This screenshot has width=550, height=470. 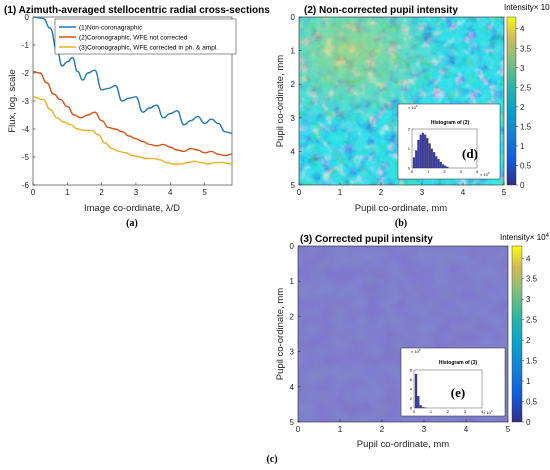 I want to click on legend-label-2: (2)Coronographic, WFE not corrected, so click(x=133, y=38).